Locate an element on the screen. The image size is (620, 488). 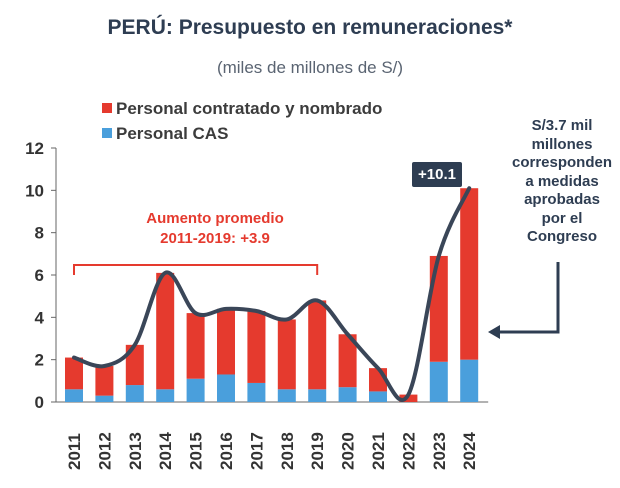
note-arrow-head is located at coordinates (494, 332).